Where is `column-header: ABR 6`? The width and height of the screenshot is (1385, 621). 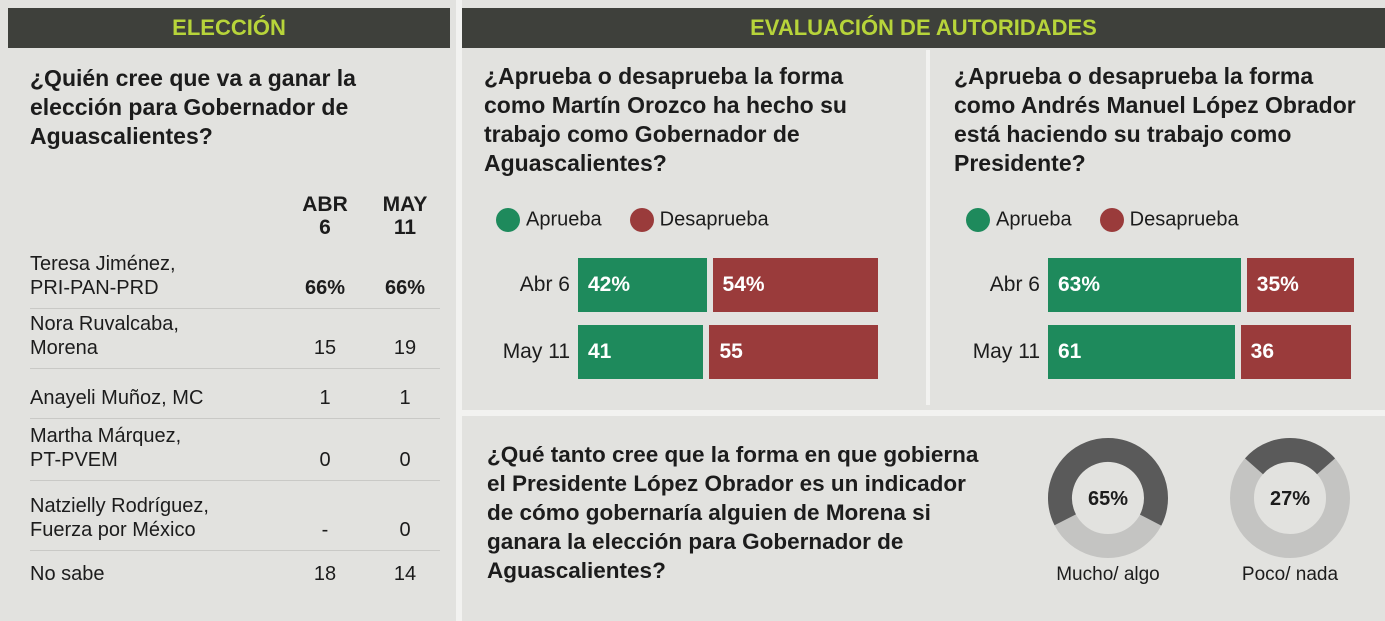 column-header: ABR 6 is located at coordinates (325, 216).